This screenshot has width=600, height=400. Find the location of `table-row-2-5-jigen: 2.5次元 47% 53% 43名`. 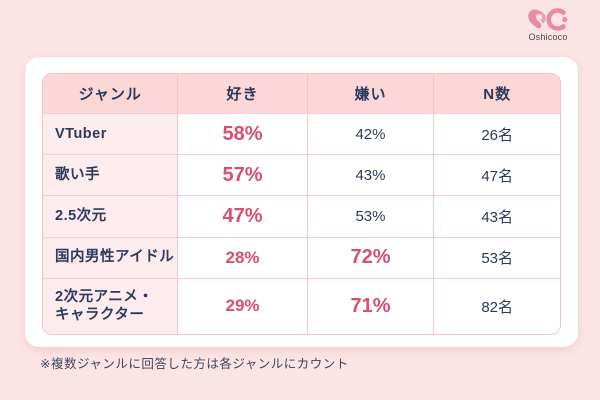

table-row-2-5-jigen: 2.5次元 47% 53% 43名 is located at coordinates (301, 216).